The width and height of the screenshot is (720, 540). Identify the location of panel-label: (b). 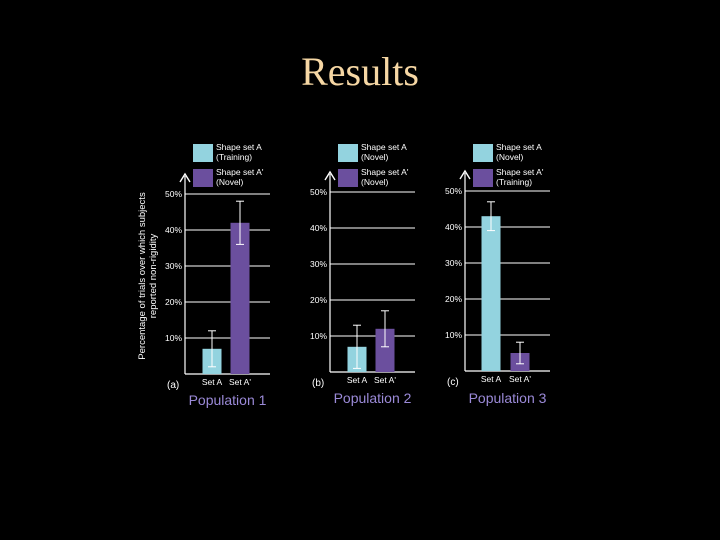
(318, 383).